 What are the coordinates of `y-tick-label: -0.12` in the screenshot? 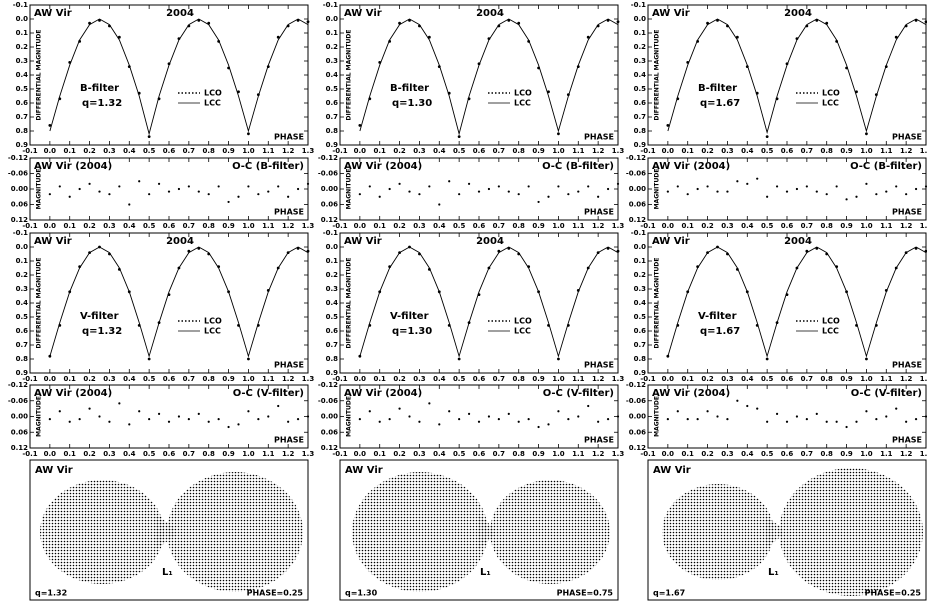 It's located at (636, 158).